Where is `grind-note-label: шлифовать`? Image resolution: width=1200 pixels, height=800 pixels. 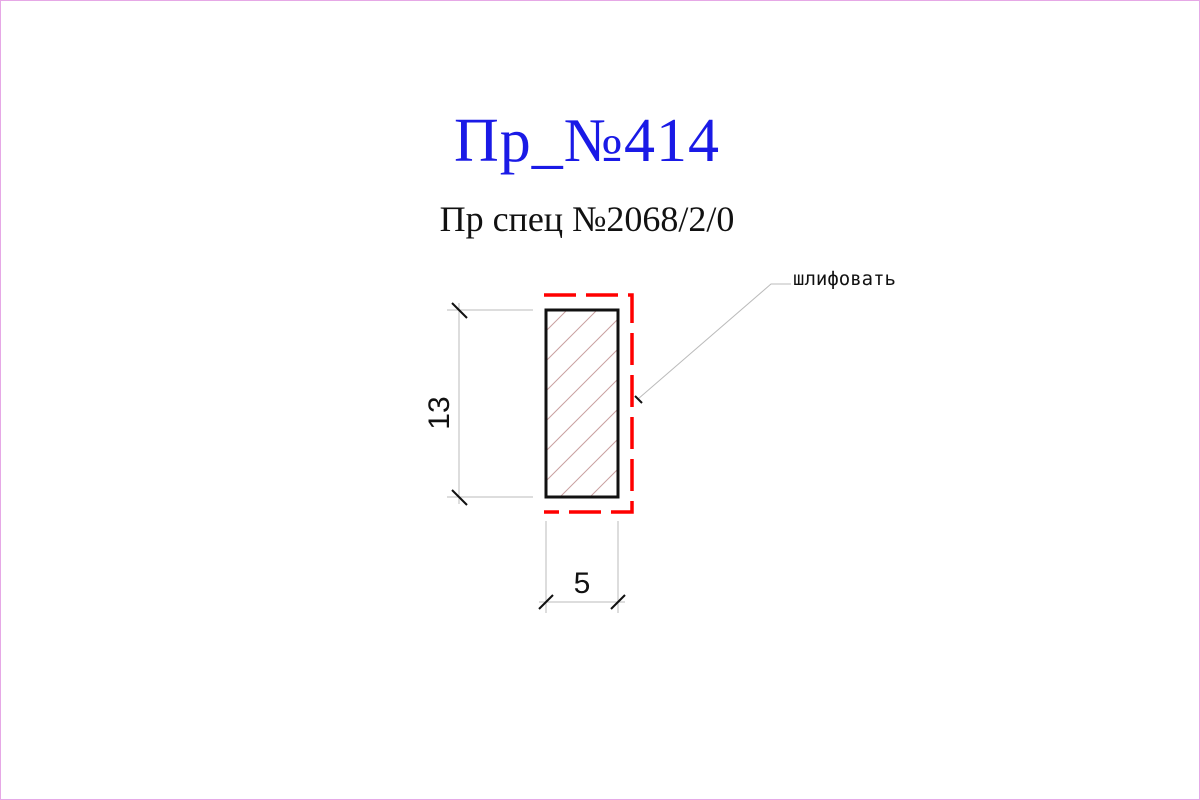 grind-note-label: шлифовать is located at coordinates (844, 279).